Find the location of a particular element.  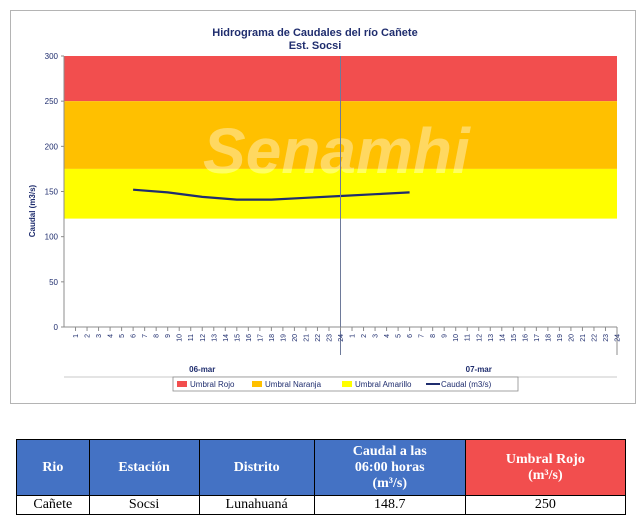

watermark-text: Senamhi is located at coordinates (337, 151).